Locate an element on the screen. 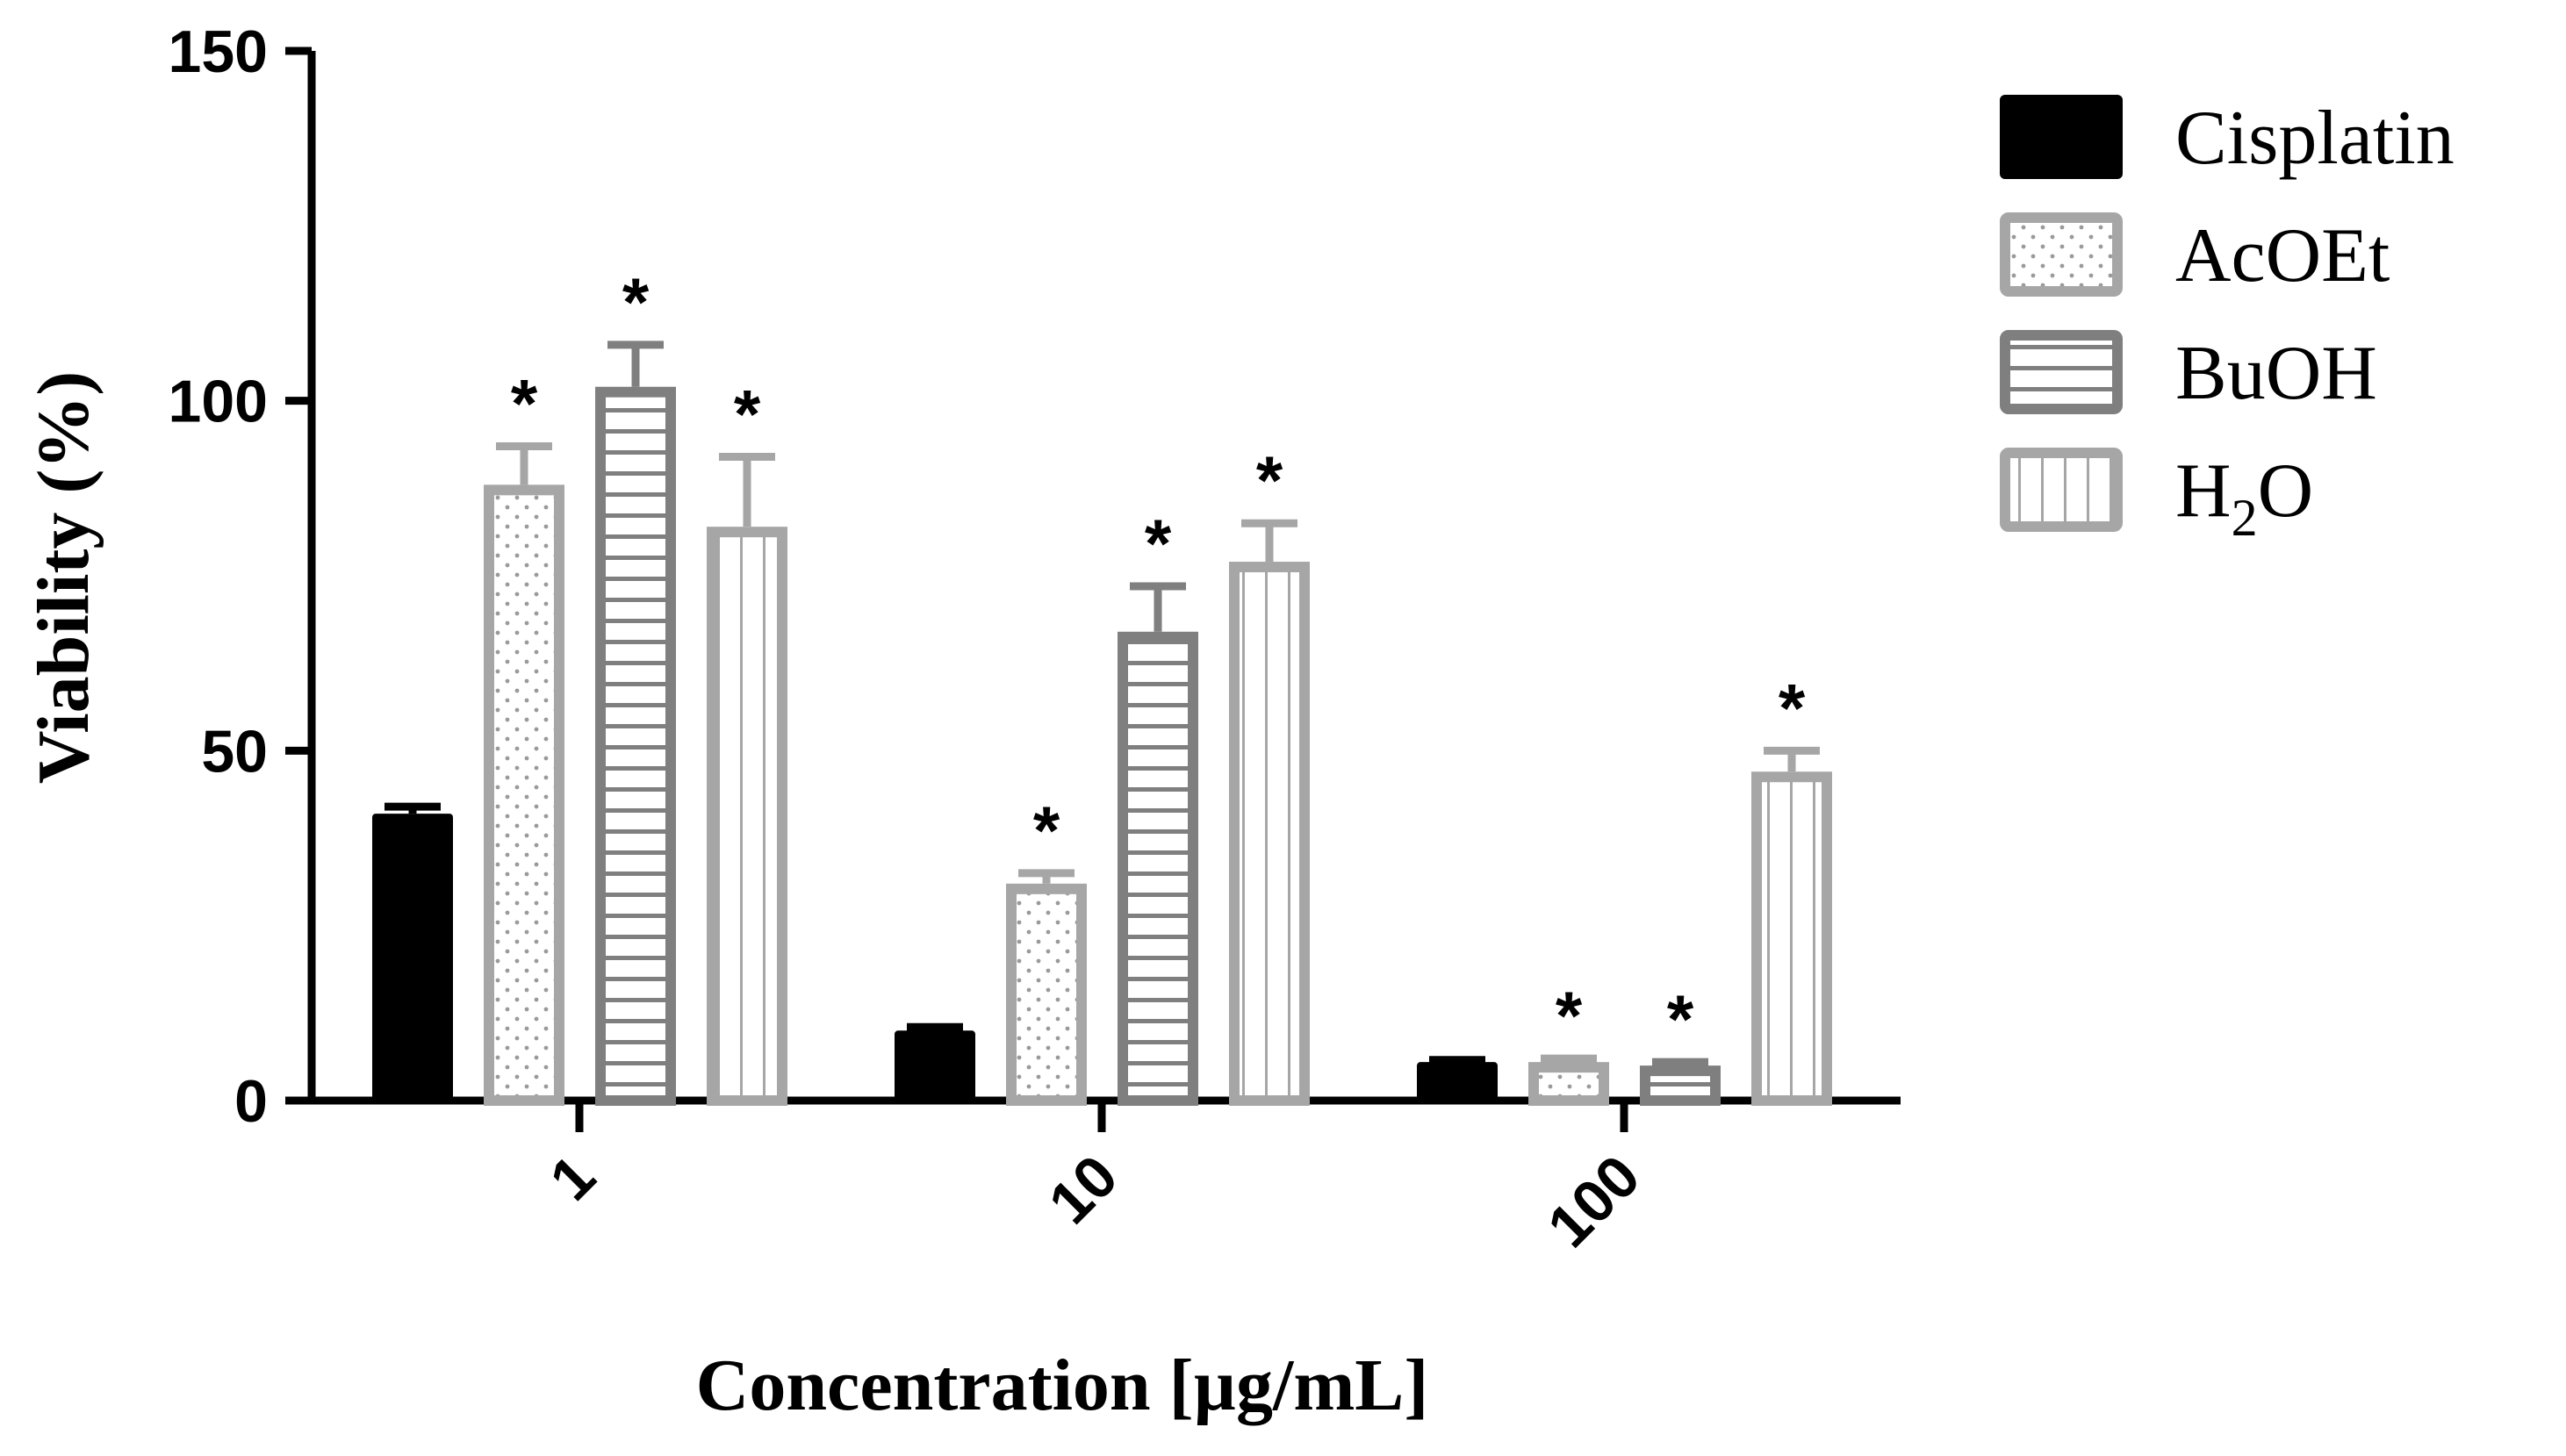 The height and width of the screenshot is (1456, 2566). legend-label-main: BuOH is located at coordinates (2276, 373).